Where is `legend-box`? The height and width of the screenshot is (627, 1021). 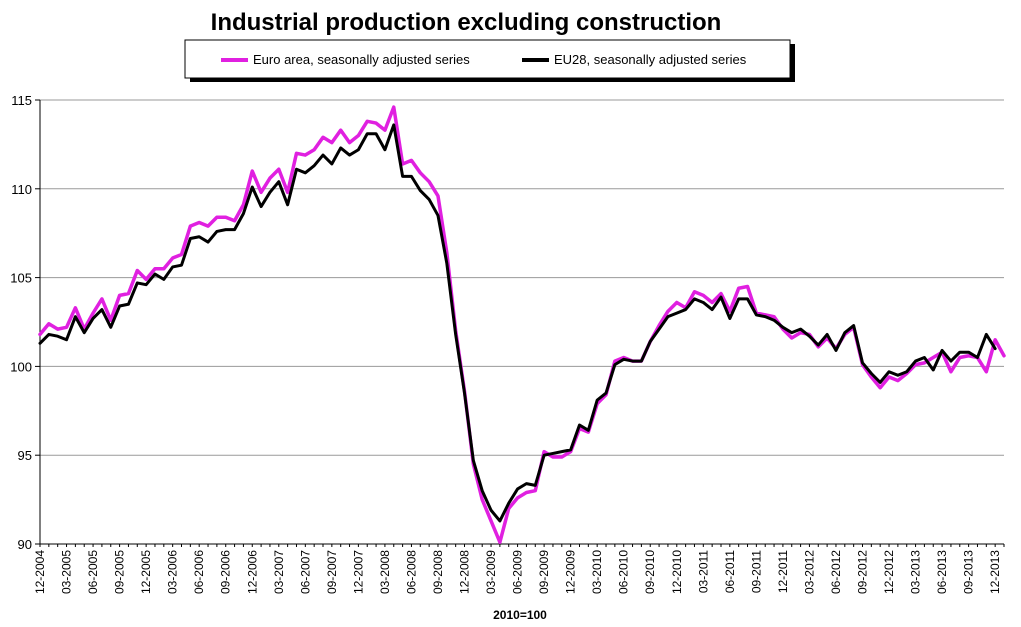
legend-box is located at coordinates (487, 59).